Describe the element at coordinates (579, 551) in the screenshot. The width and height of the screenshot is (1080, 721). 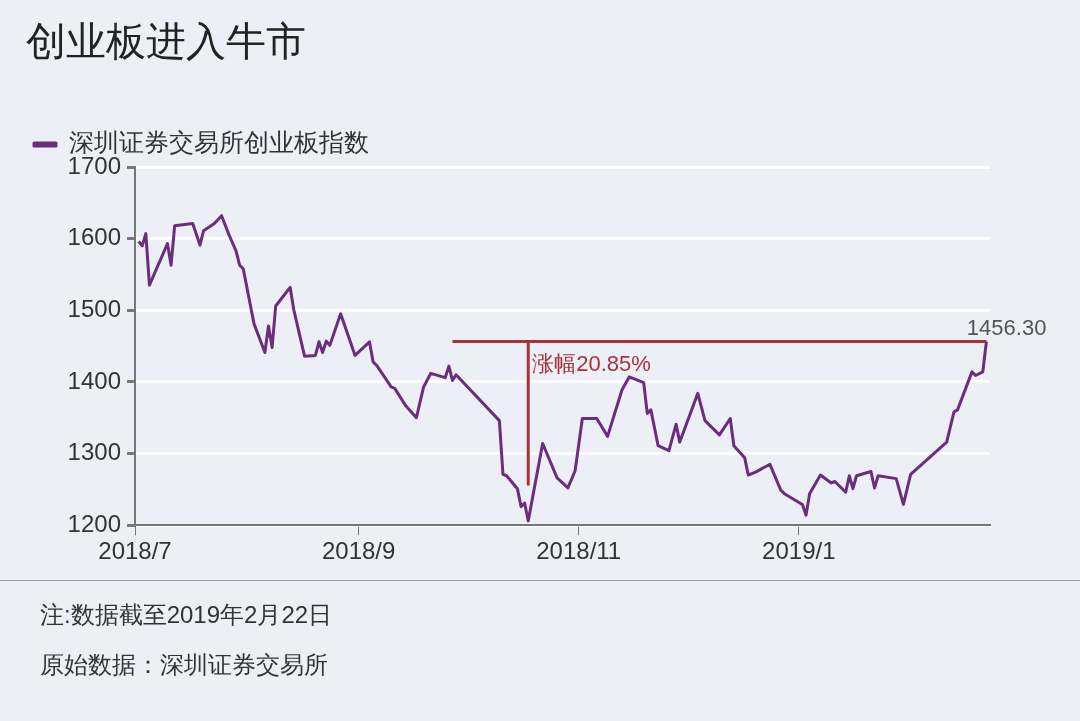
I see `x-tick-label: 2018/11` at that location.